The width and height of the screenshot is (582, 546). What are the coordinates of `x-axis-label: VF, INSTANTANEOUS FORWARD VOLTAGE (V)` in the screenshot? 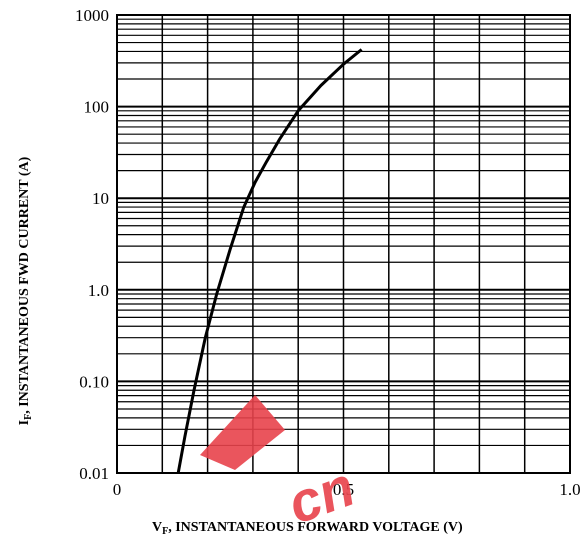 It's located at (307, 528).